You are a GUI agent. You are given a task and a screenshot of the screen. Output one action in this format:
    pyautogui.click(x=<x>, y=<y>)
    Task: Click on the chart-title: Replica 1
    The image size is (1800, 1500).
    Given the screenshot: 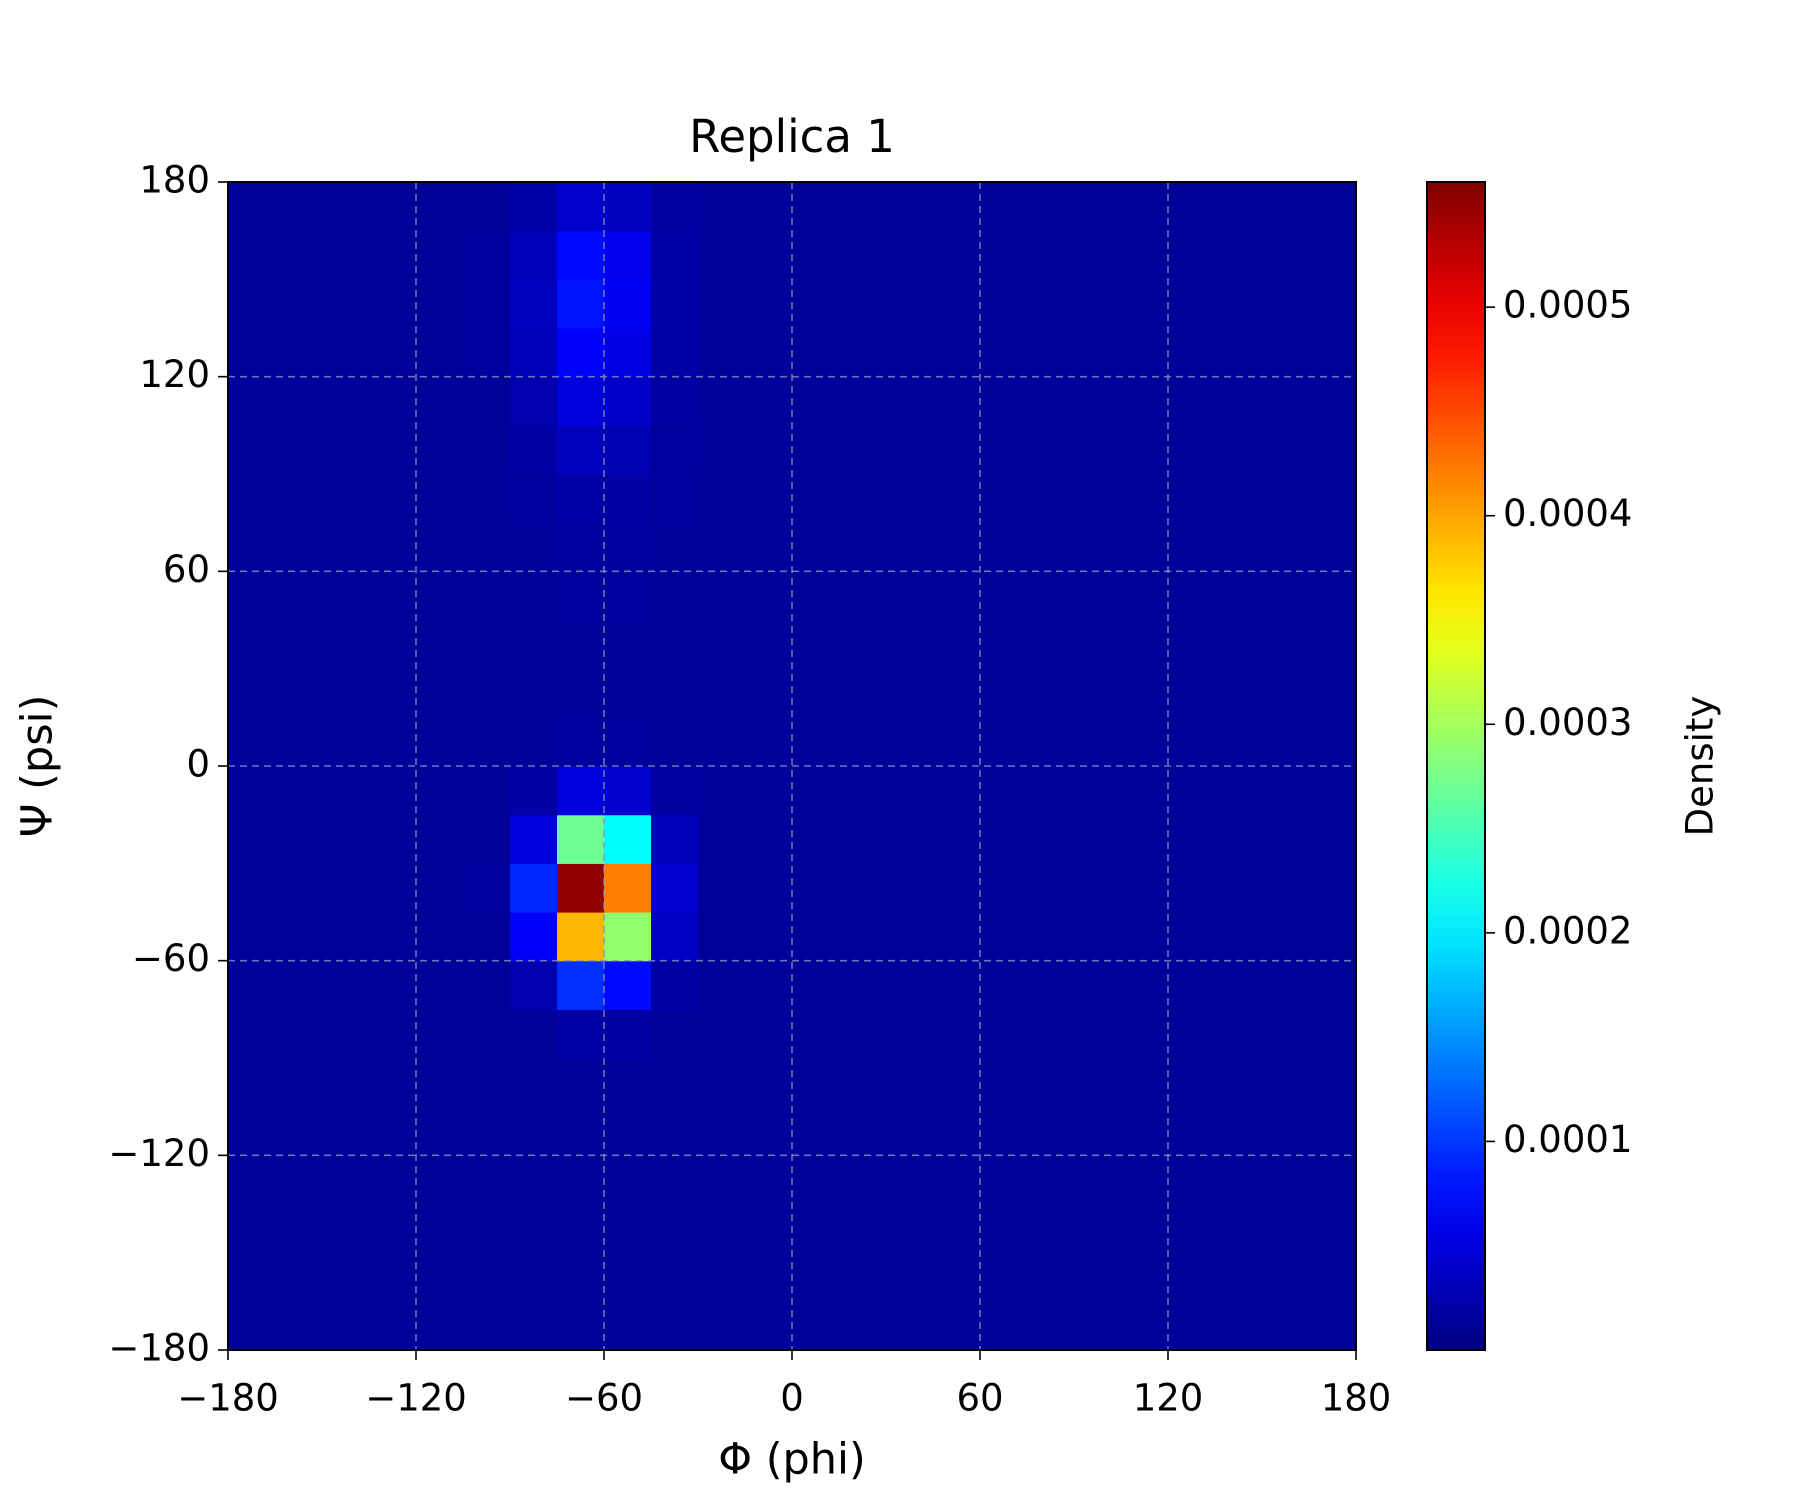 What is the action you would take?
    pyautogui.click(x=792, y=136)
    